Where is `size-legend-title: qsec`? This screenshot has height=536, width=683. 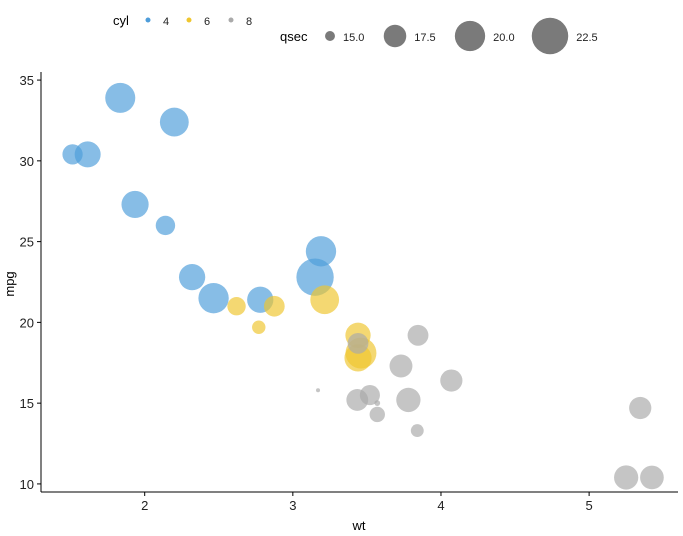 size-legend-title: qsec is located at coordinates (294, 36).